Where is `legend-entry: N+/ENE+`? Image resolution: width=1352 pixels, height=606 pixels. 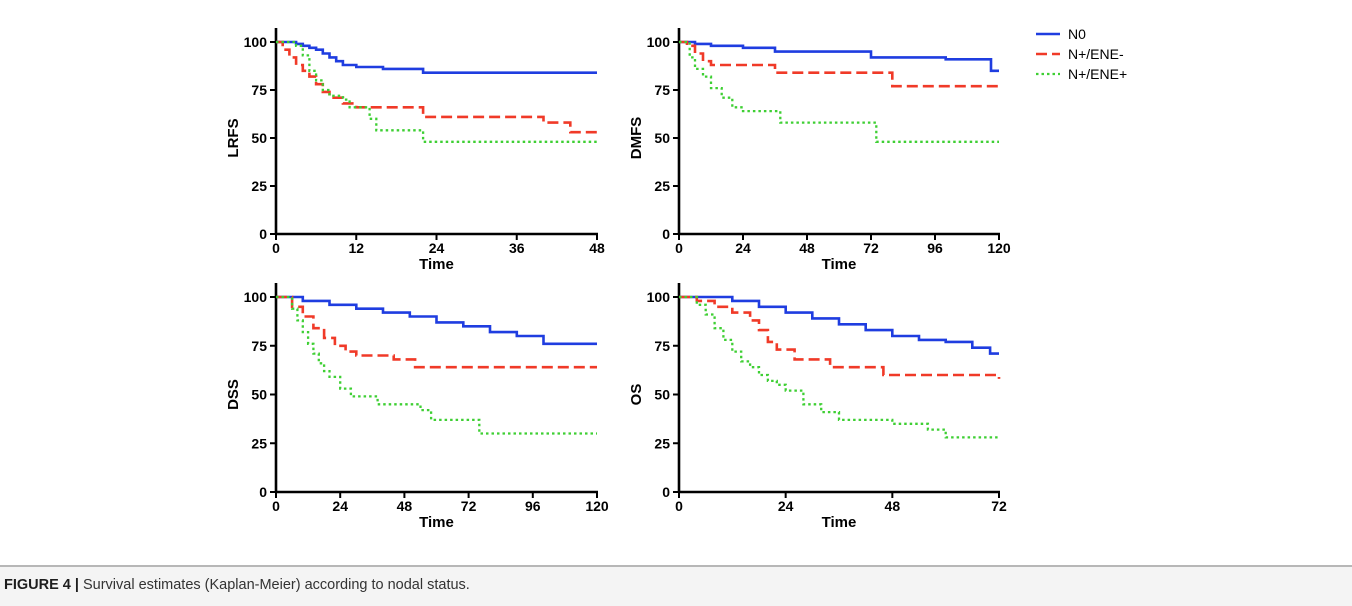 legend-entry: N+/ENE+ is located at coordinates (1081, 74).